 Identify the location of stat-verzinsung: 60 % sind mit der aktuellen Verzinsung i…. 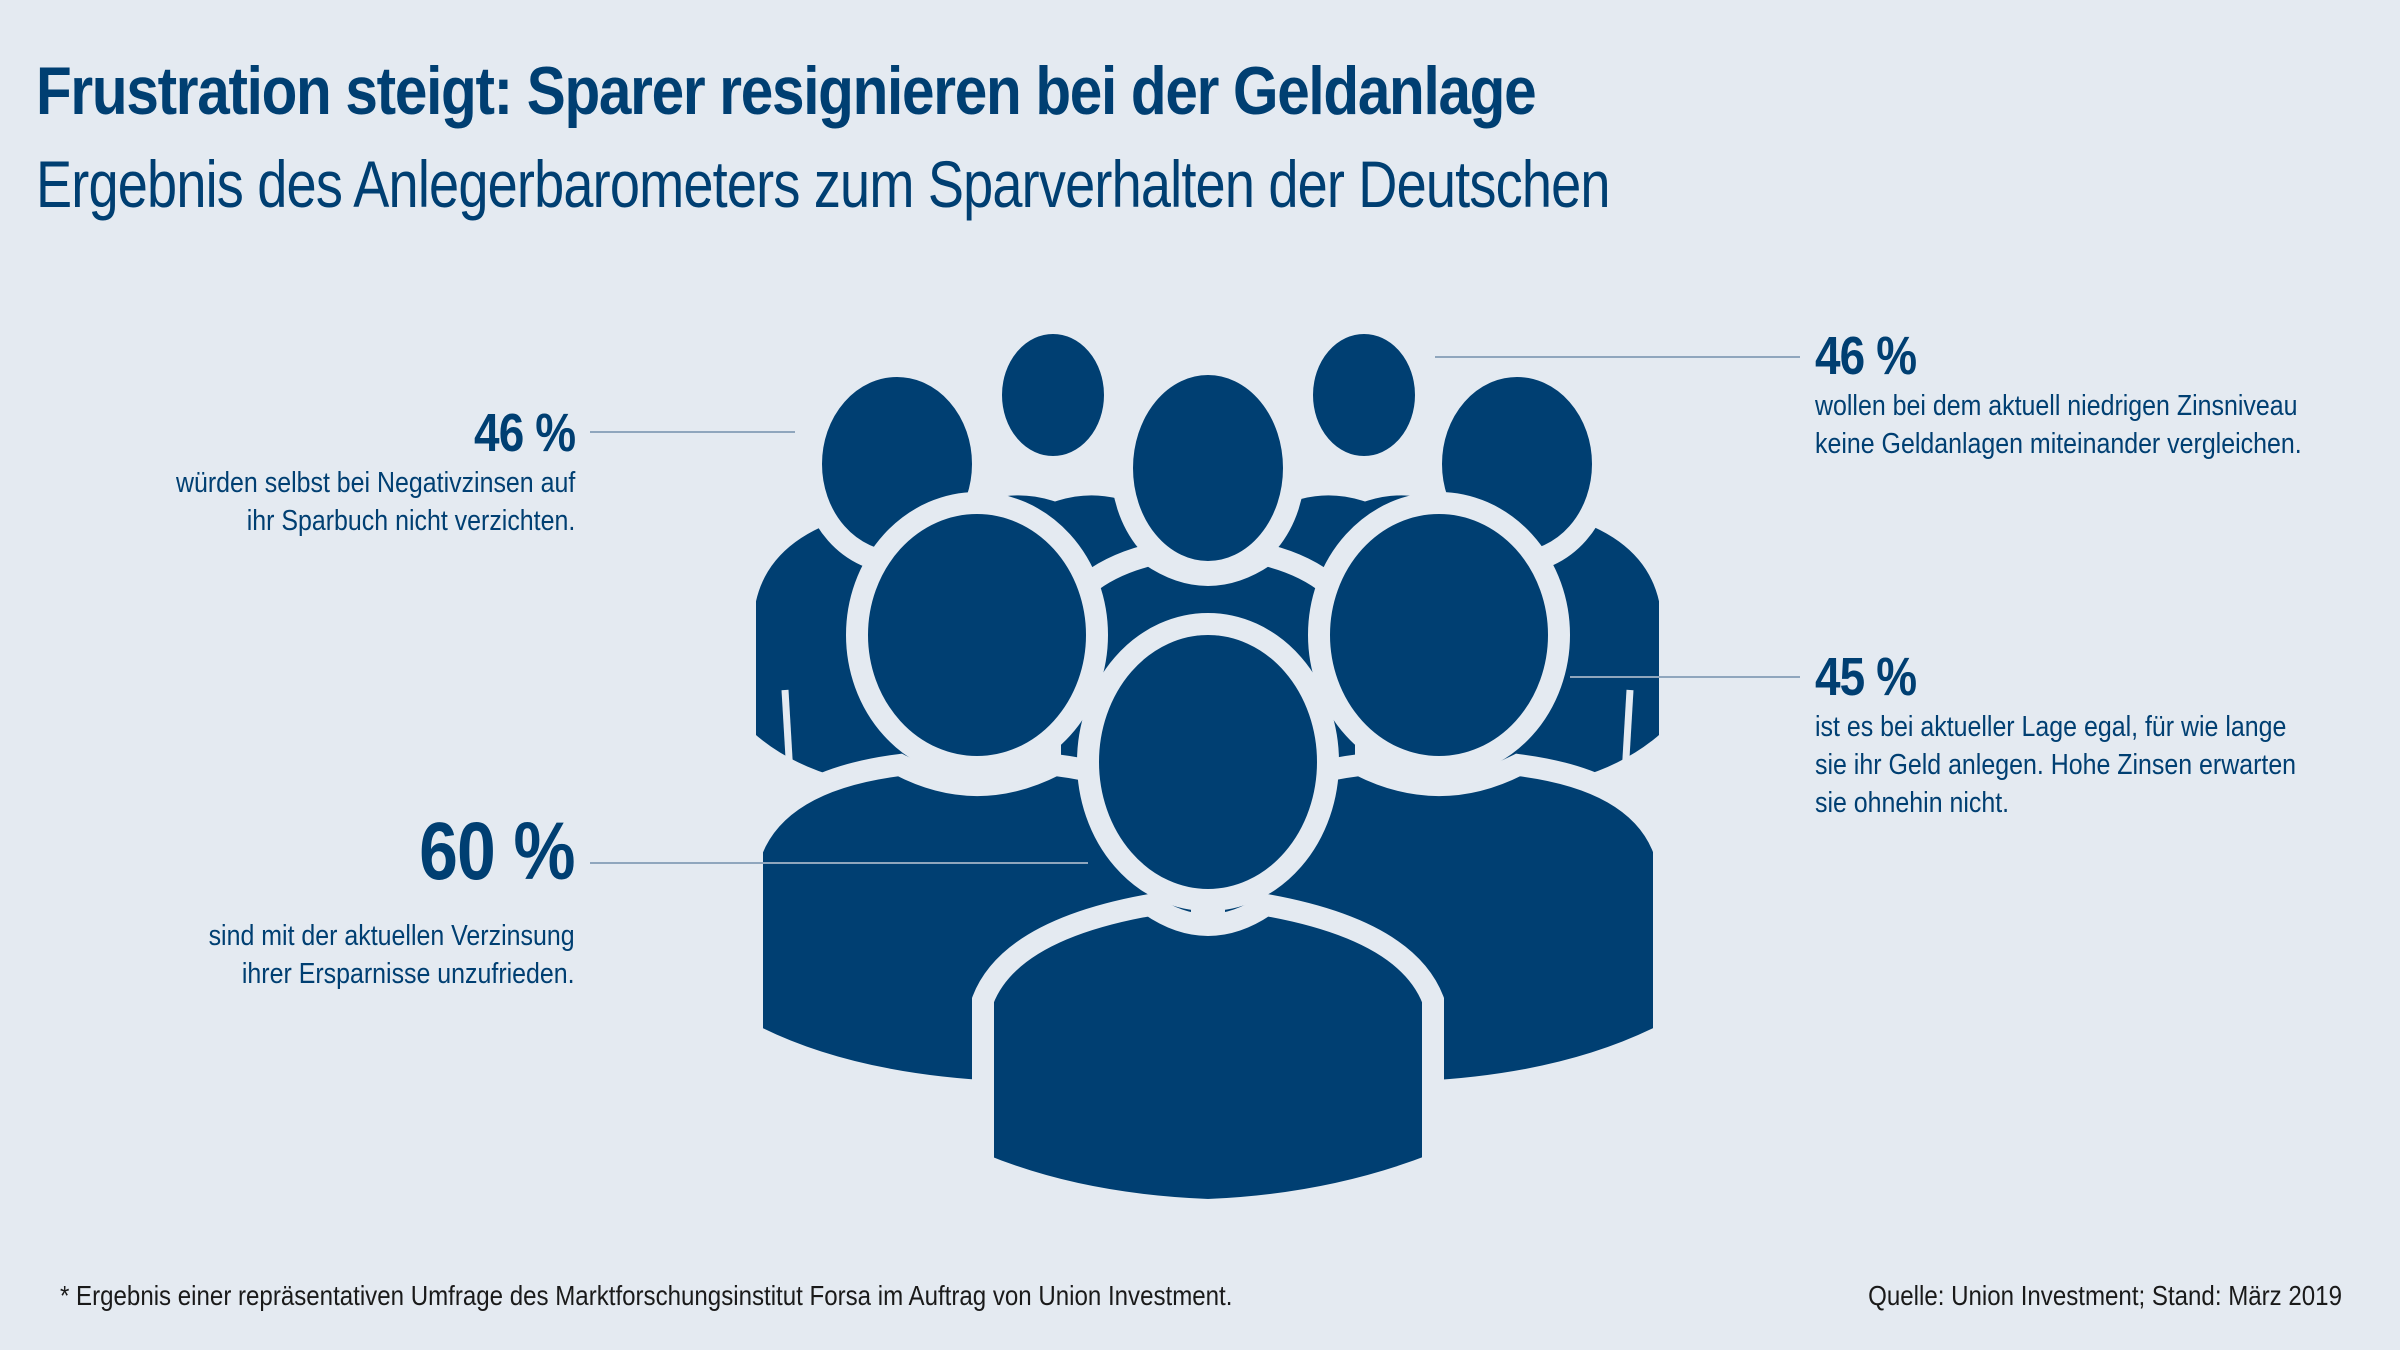
(362, 899).